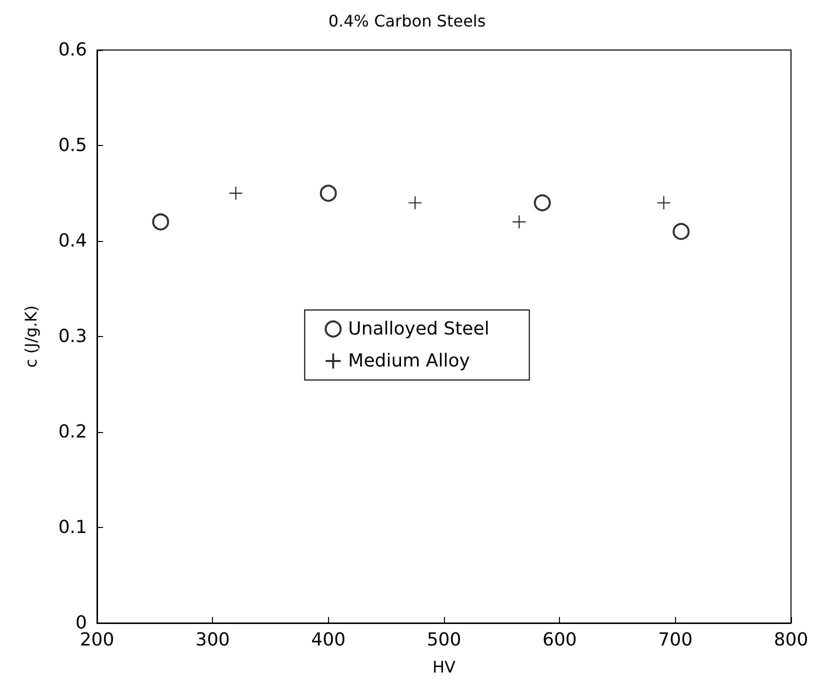 The width and height of the screenshot is (814, 690). What do you see at coordinates (72, 432) in the screenshot?
I see `y-tick-label: 0.2` at bounding box center [72, 432].